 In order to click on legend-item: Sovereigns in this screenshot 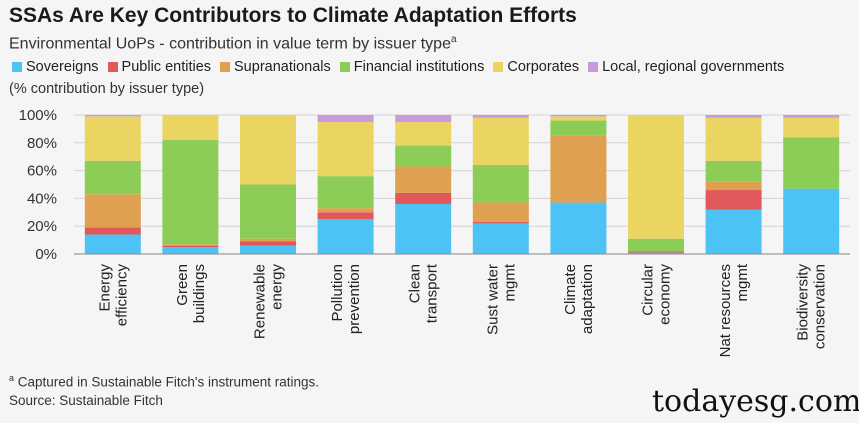, I will do `click(55, 67)`.